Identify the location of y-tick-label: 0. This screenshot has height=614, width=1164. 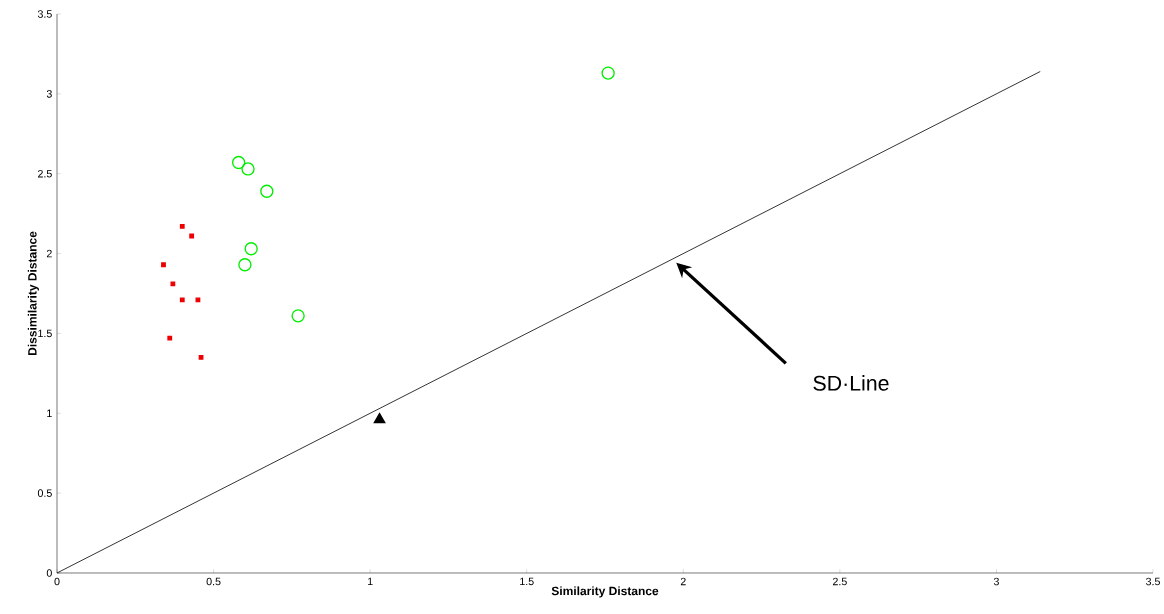
(49, 573).